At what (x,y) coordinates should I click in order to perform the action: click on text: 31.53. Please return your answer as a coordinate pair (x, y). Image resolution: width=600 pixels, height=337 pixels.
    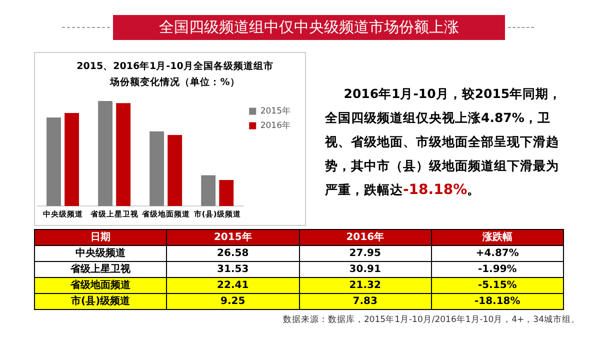
    Looking at the image, I should click on (232, 270).